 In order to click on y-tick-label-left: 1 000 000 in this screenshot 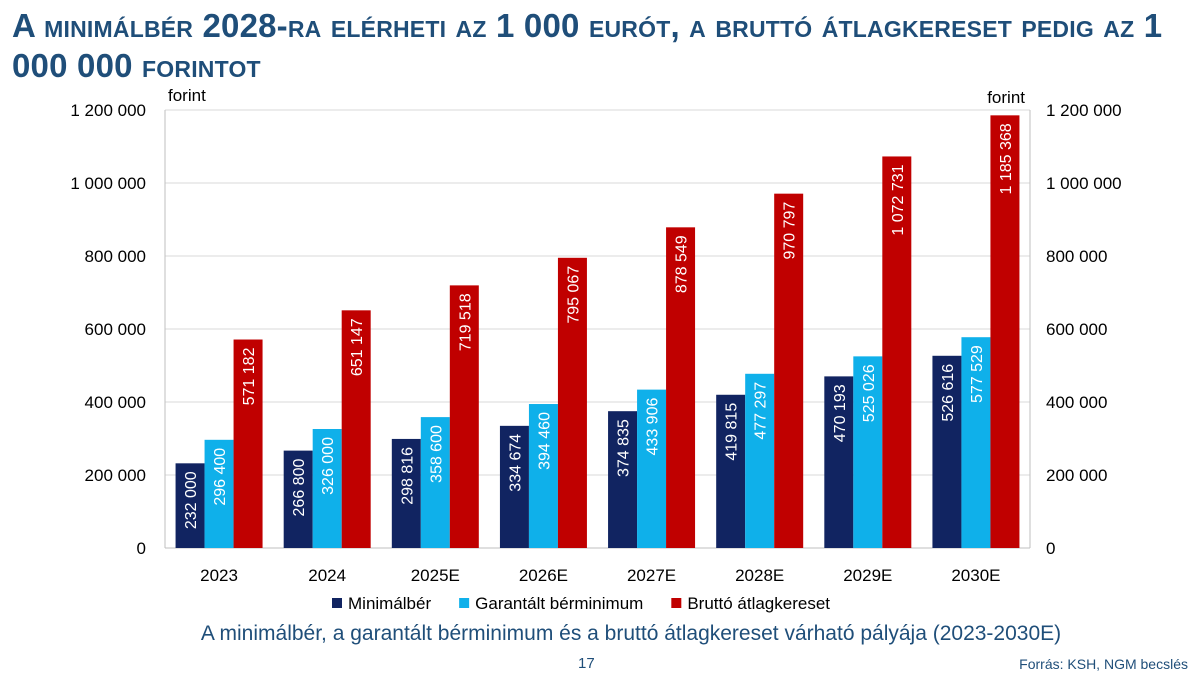, I will do `click(108, 183)`.